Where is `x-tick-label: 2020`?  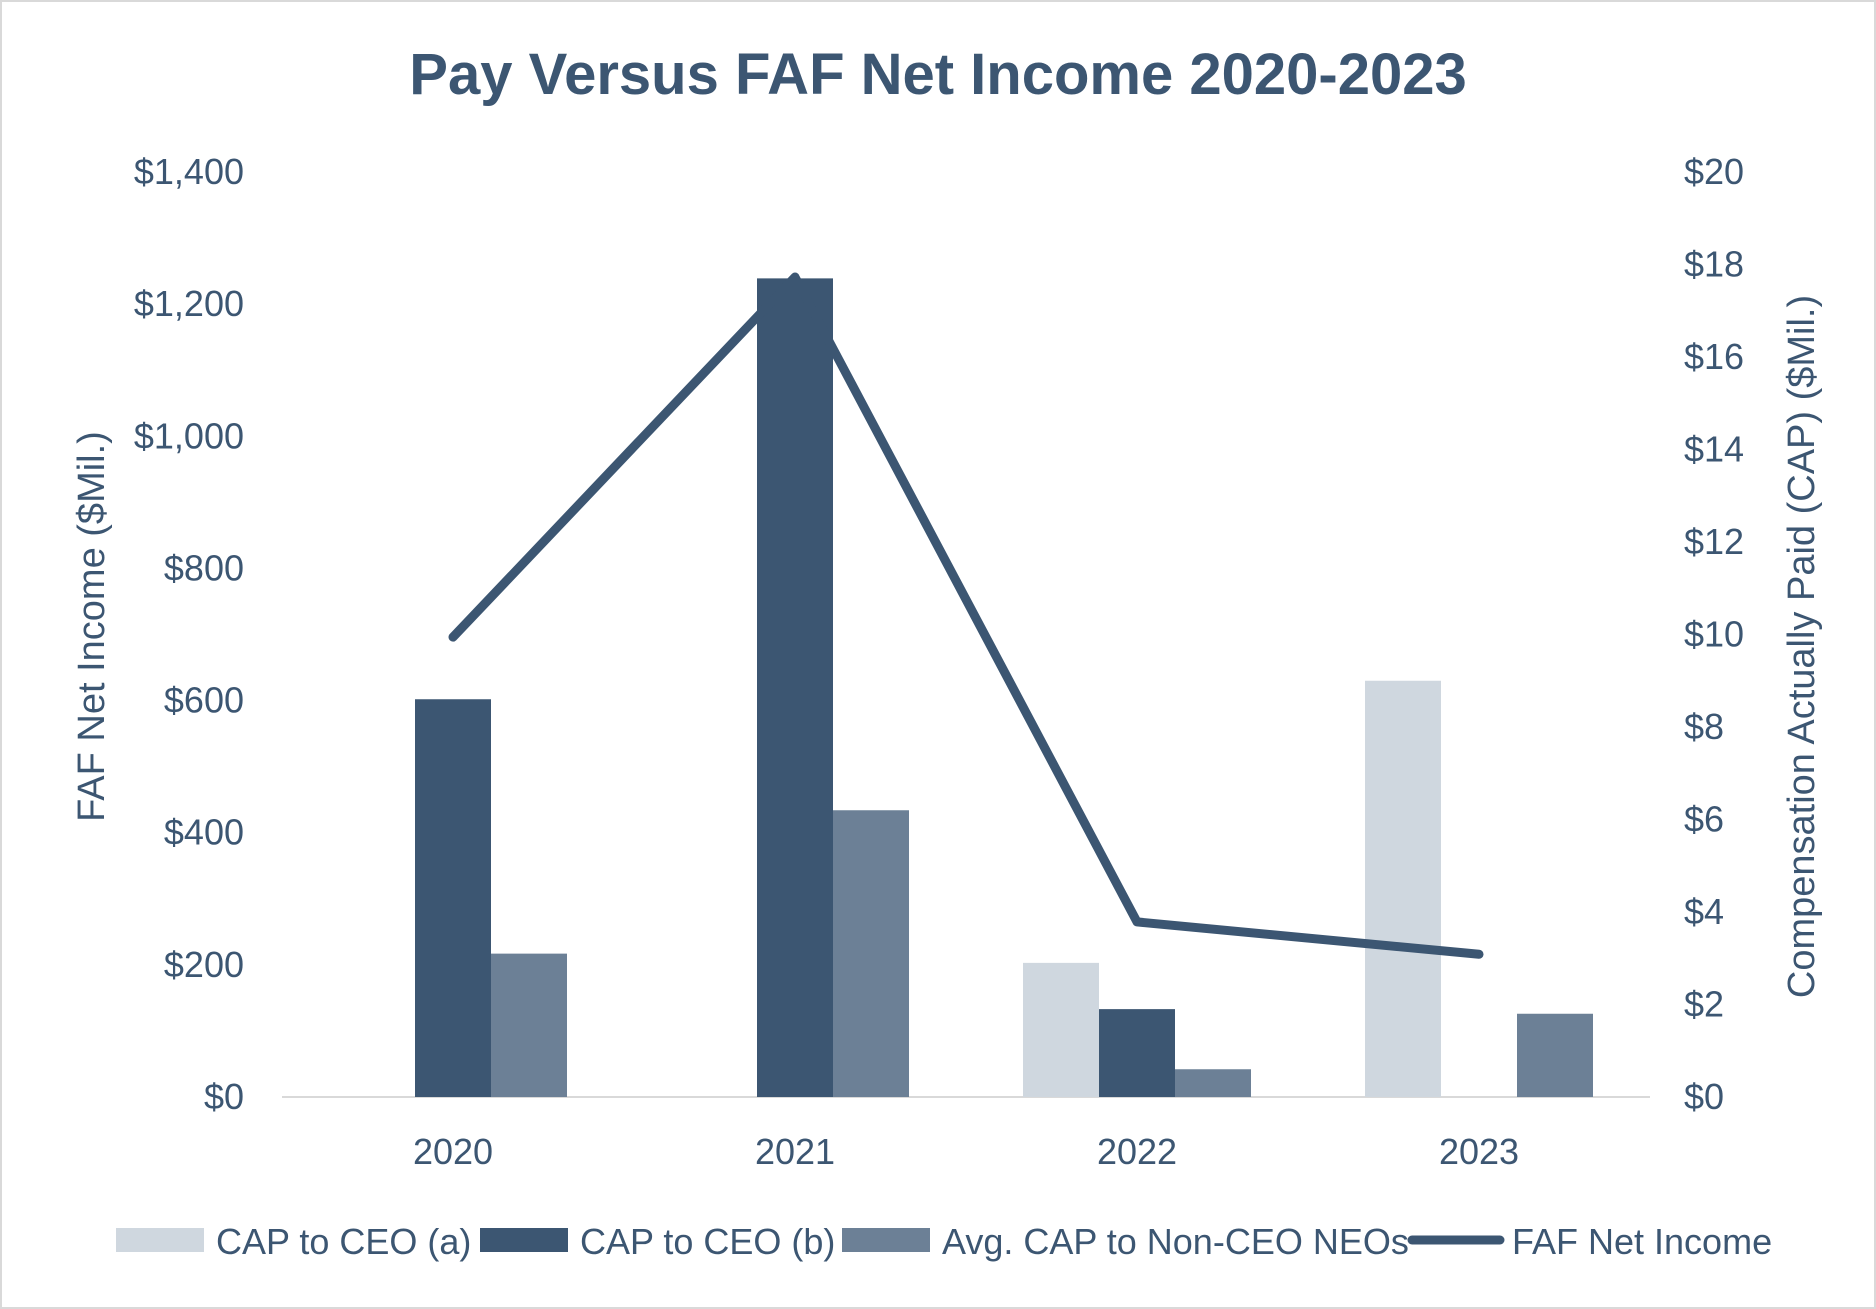 x-tick-label: 2020 is located at coordinates (453, 1151).